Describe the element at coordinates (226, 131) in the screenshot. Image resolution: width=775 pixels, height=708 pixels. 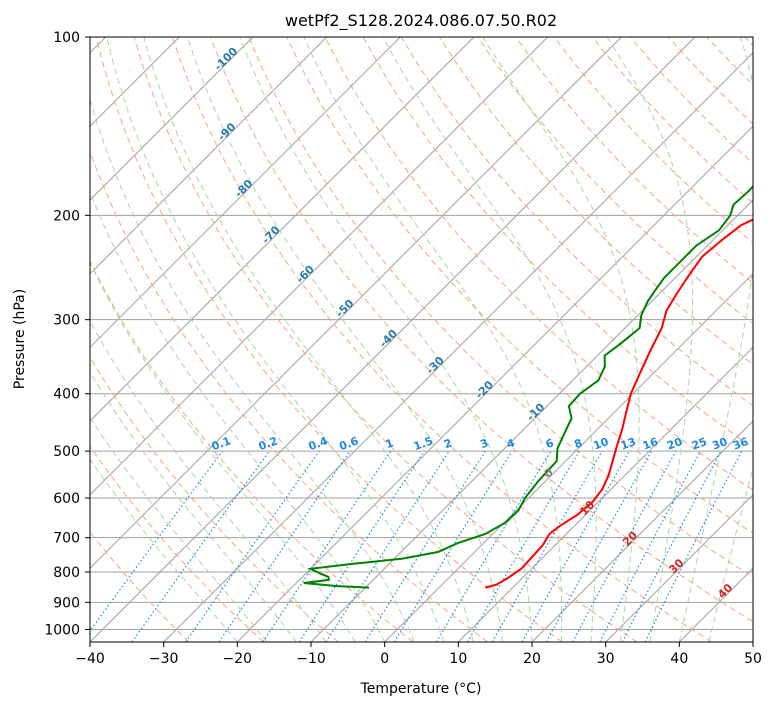
I see `dry-adiabat-label: -90` at that location.